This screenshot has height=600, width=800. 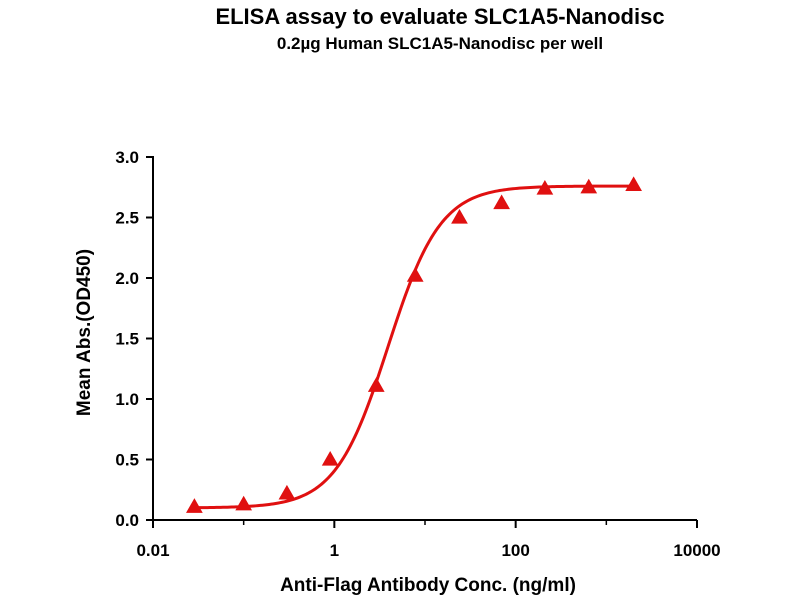 What do you see at coordinates (127, 399) in the screenshot?
I see `y-tick-label-2: 1.0` at bounding box center [127, 399].